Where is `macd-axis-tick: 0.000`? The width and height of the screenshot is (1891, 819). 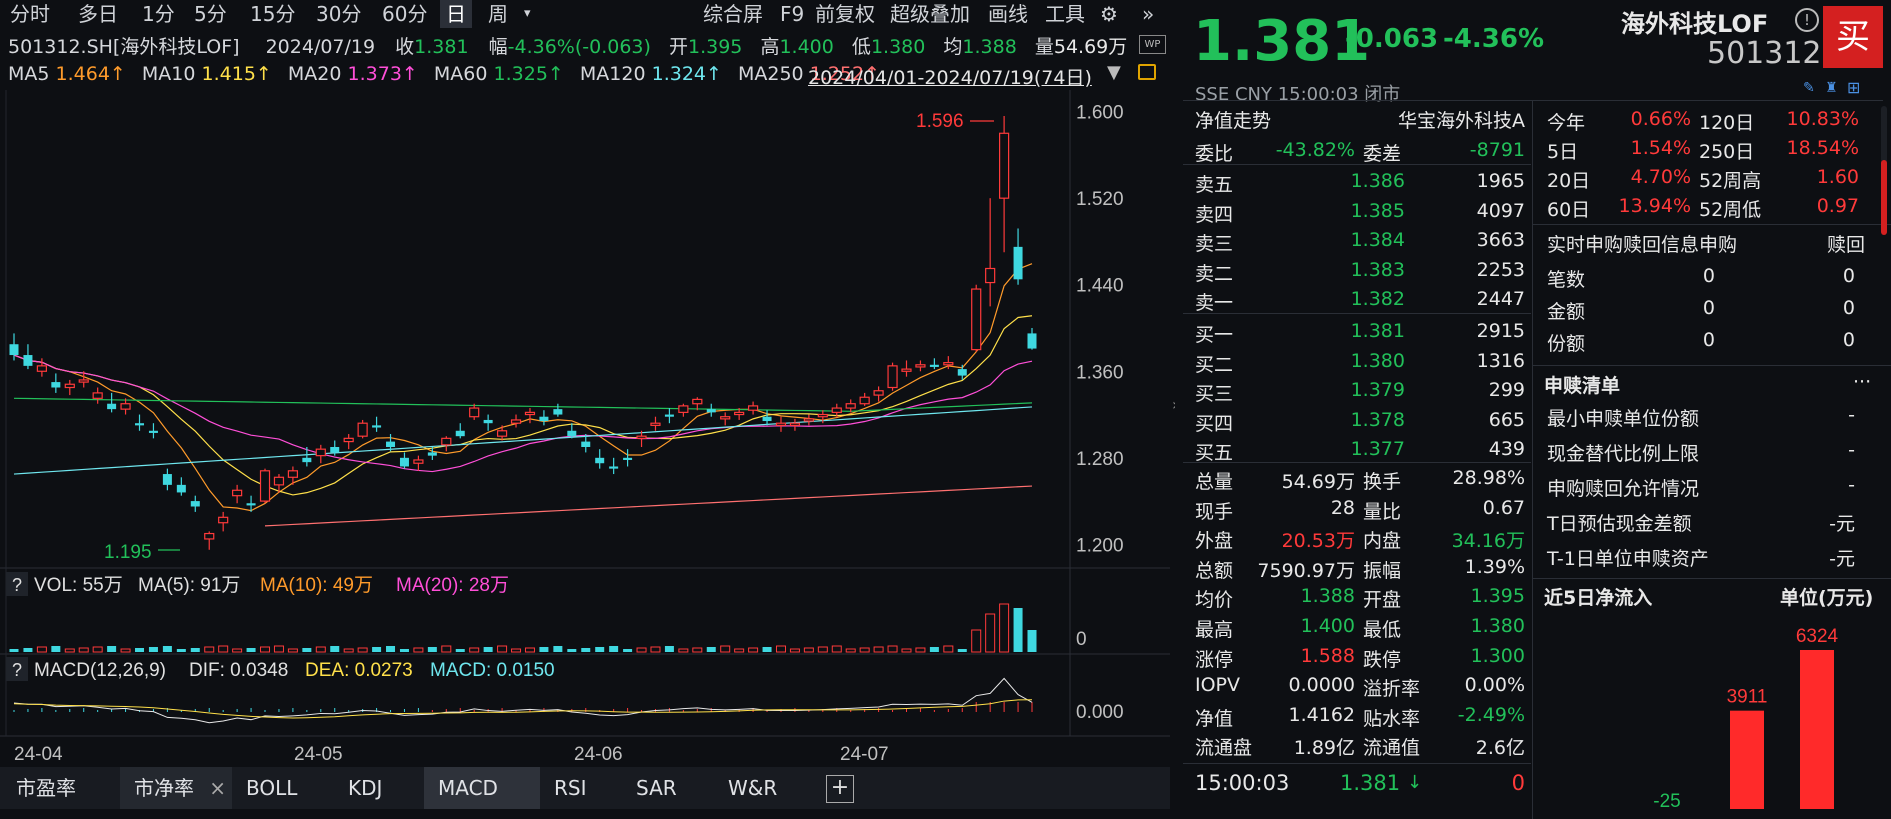
macd-axis-tick: 0.000 is located at coordinates (1100, 712).